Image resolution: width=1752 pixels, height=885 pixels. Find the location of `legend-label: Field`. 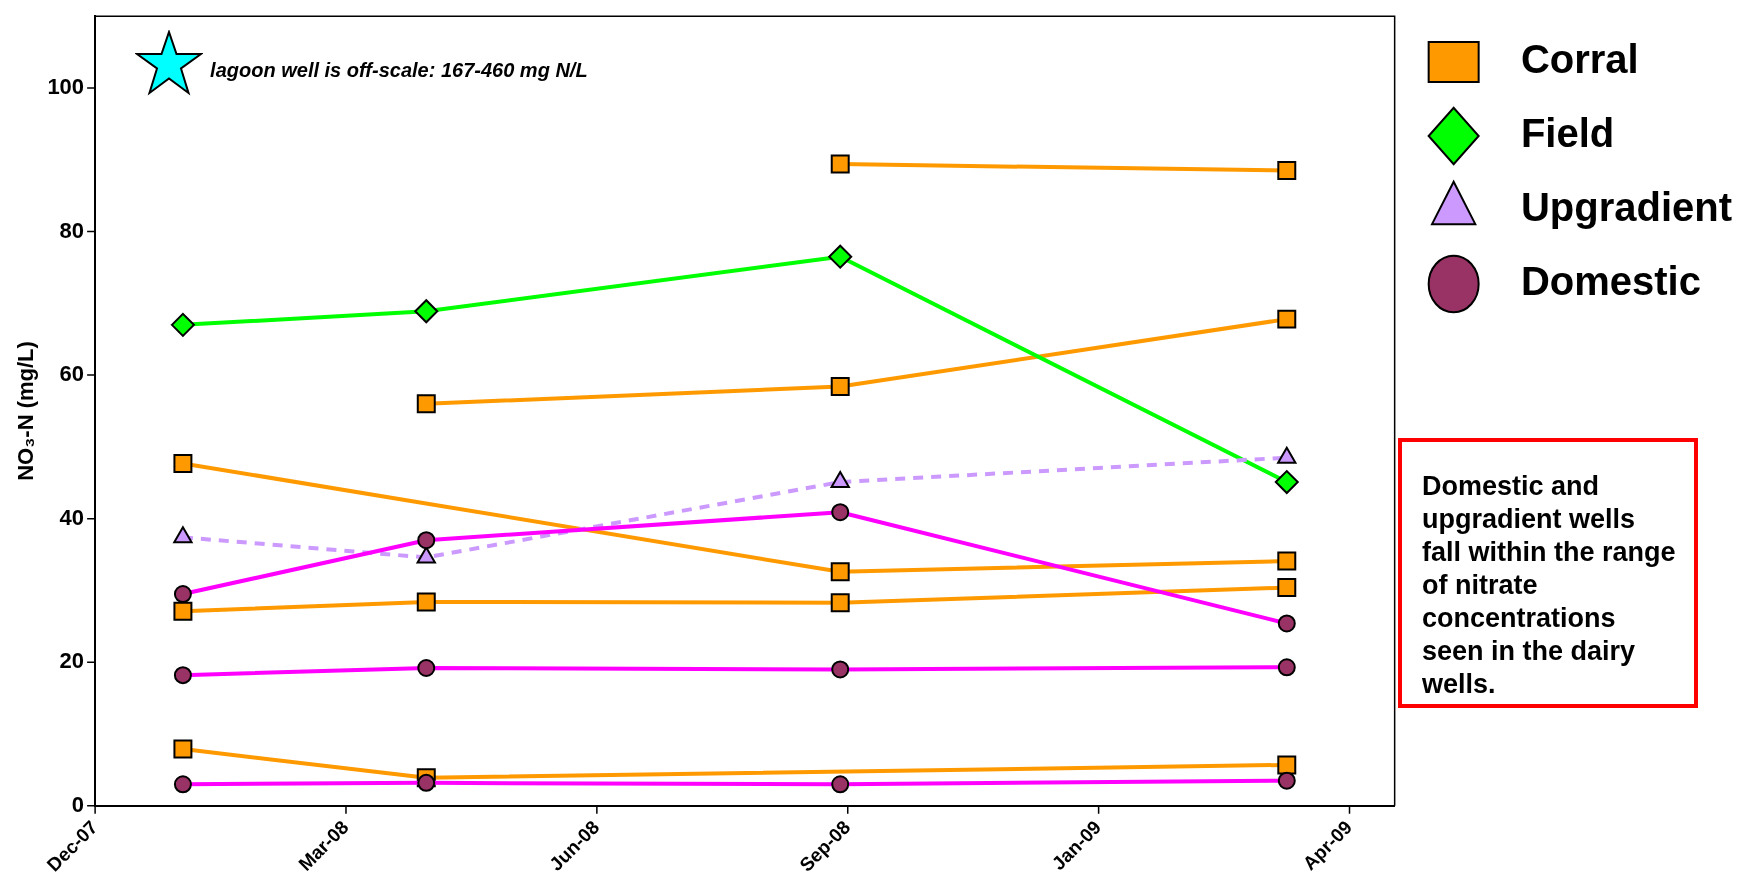

legend-label: Field is located at coordinates (1556, 133).